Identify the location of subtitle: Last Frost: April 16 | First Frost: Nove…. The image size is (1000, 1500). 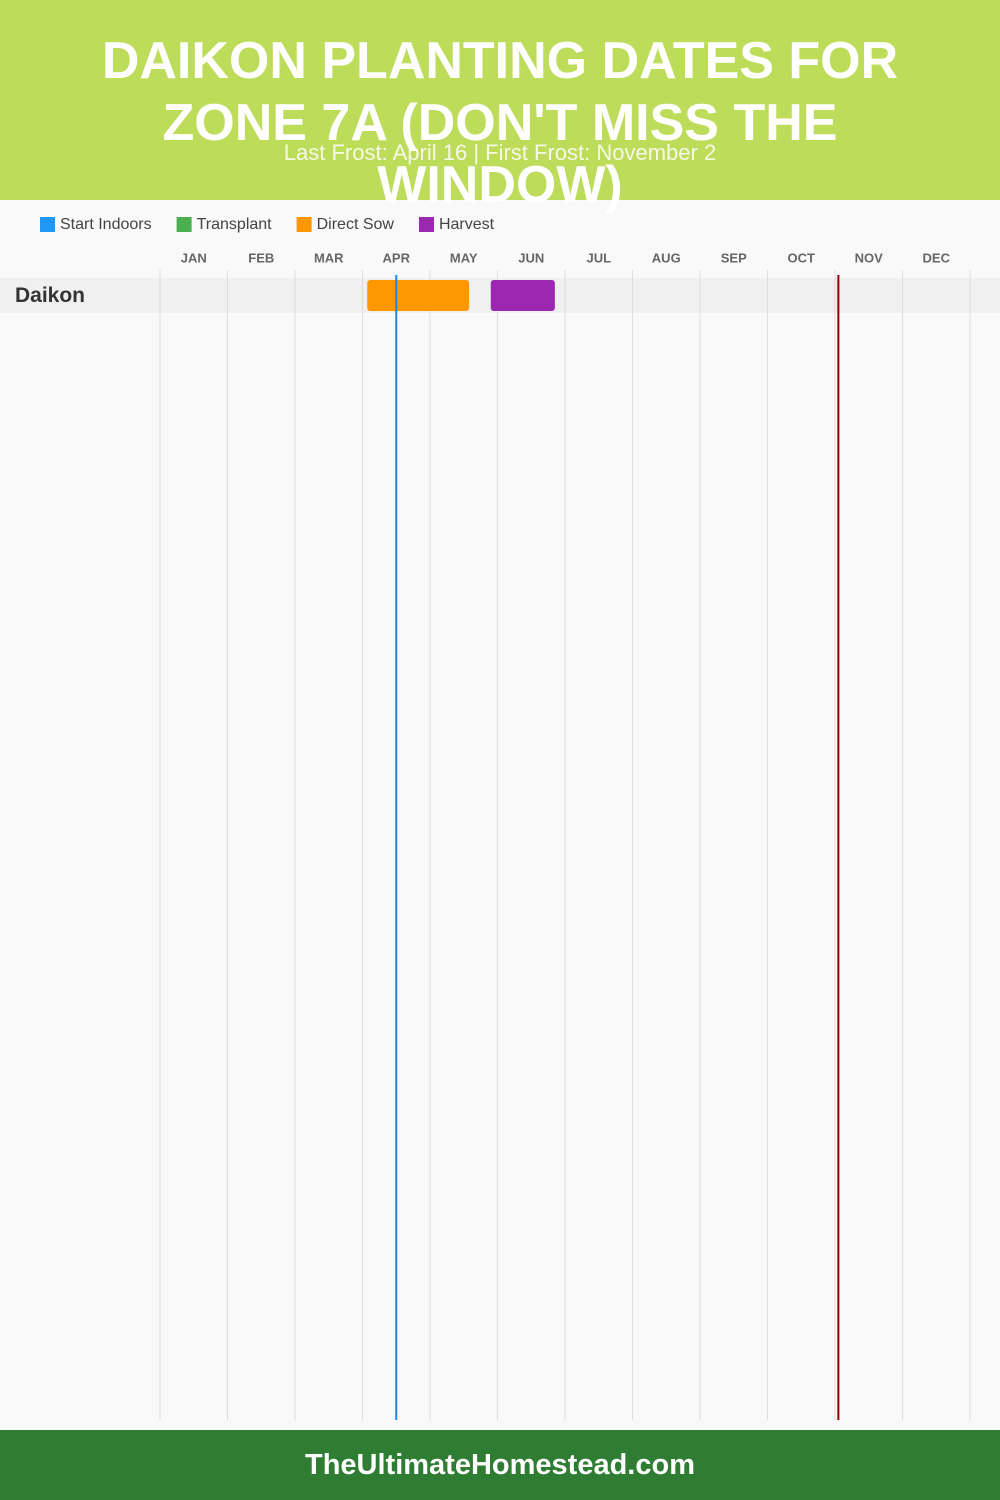
(500, 152).